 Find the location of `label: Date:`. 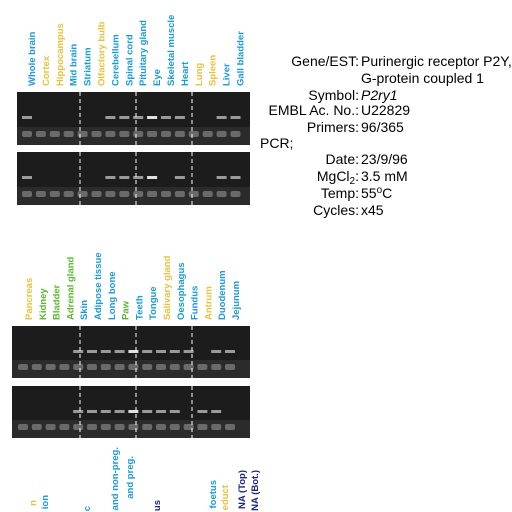

label: Date: is located at coordinates (342, 159).